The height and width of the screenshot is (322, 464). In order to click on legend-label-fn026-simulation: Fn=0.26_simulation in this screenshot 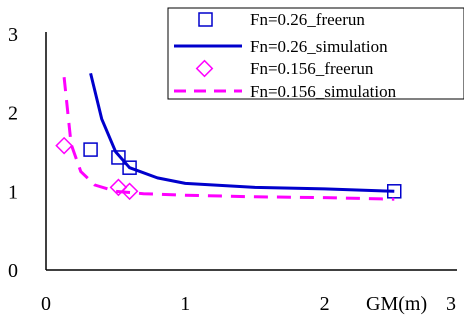, I will do `click(319, 46)`.